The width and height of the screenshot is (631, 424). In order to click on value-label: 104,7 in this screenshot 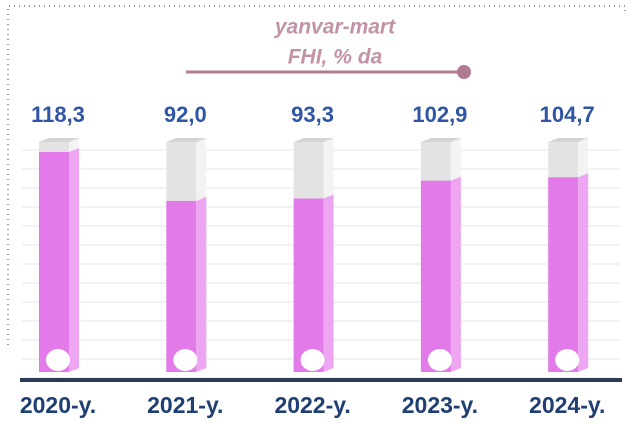, I will do `click(567, 114)`.